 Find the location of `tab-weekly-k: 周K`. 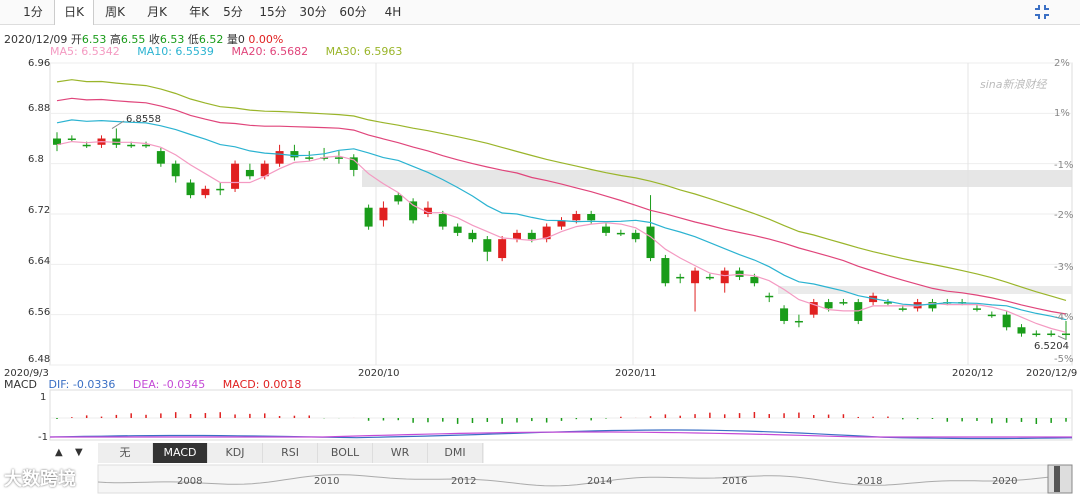

tab-weekly-k: 周K is located at coordinates (115, 12).